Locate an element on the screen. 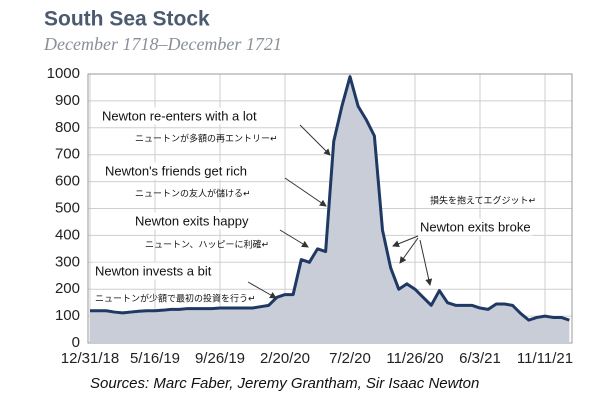 This screenshot has width=600, height=413. y-tick-label: 800 is located at coordinates (67, 127).